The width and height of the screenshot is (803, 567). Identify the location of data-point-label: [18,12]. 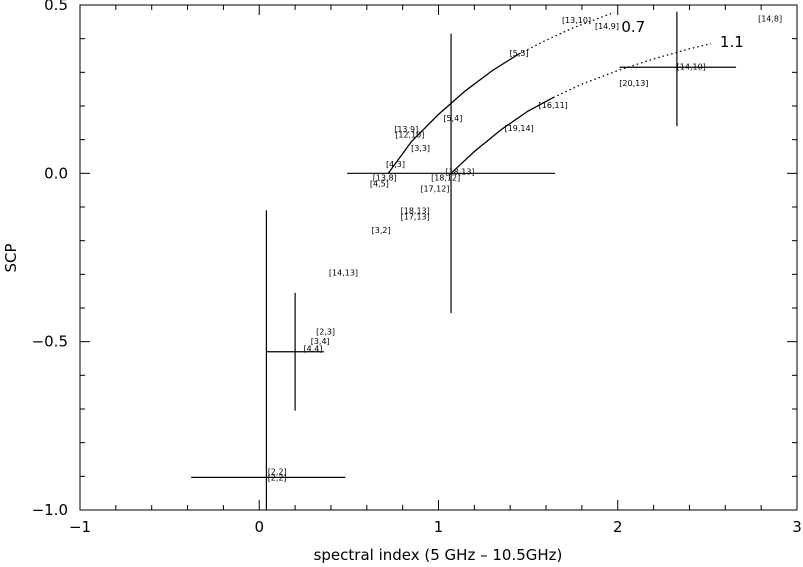
(445, 177).